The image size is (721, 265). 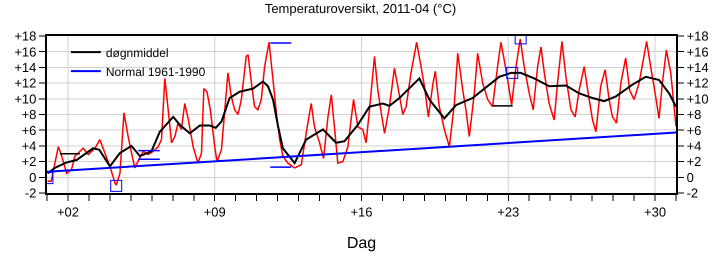 I want to click on y-tick-label: +6, so click(x=29, y=130).